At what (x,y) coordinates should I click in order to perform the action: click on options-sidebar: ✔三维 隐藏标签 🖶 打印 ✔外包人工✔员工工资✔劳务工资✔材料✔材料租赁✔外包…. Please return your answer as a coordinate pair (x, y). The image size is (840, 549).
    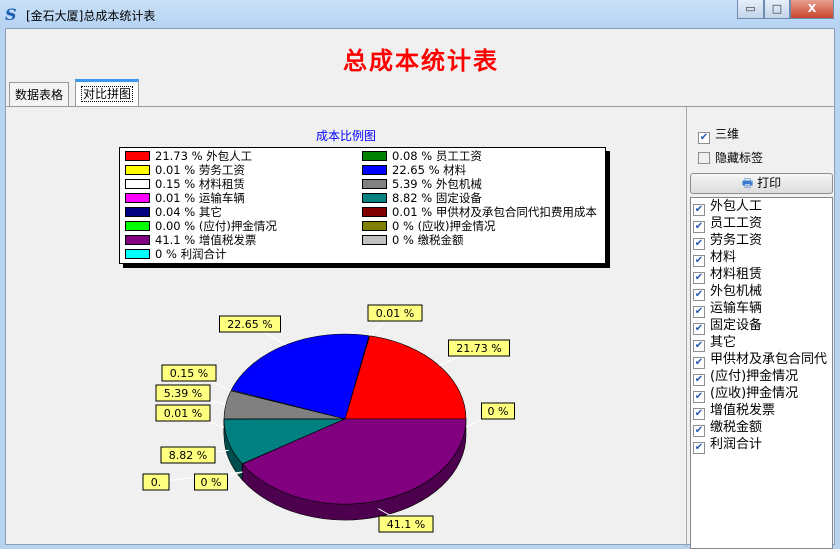
    Looking at the image, I should click on (760, 327).